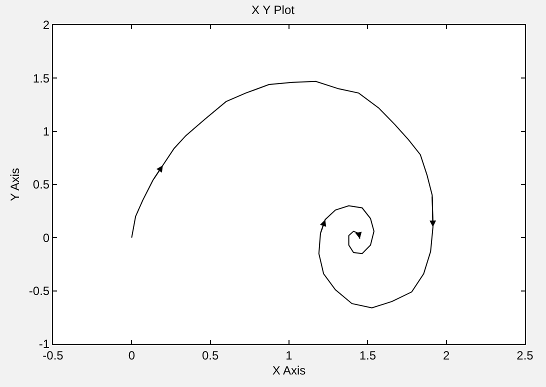 Image resolution: width=546 pixels, height=387 pixels. Describe the element at coordinates (525, 355) in the screenshot. I see `x-tick-label: 2.5` at that location.